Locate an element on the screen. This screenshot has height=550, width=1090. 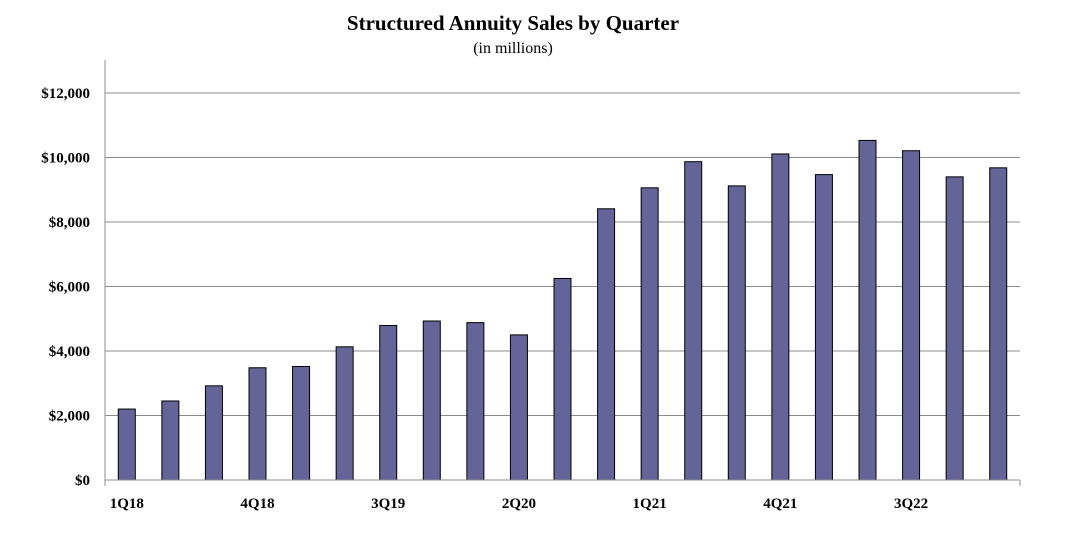
y-tick-label: $2,000 is located at coordinates (69, 417).